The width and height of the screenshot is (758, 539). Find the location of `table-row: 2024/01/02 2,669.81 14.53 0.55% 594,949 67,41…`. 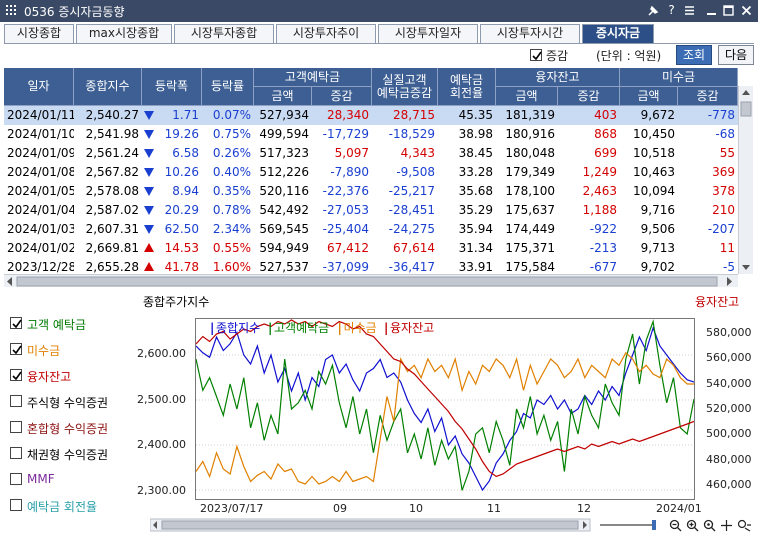

table-row: 2024/01/02 2,669.81 14.53 0.55% 594,949 67,41… is located at coordinates (371, 248).